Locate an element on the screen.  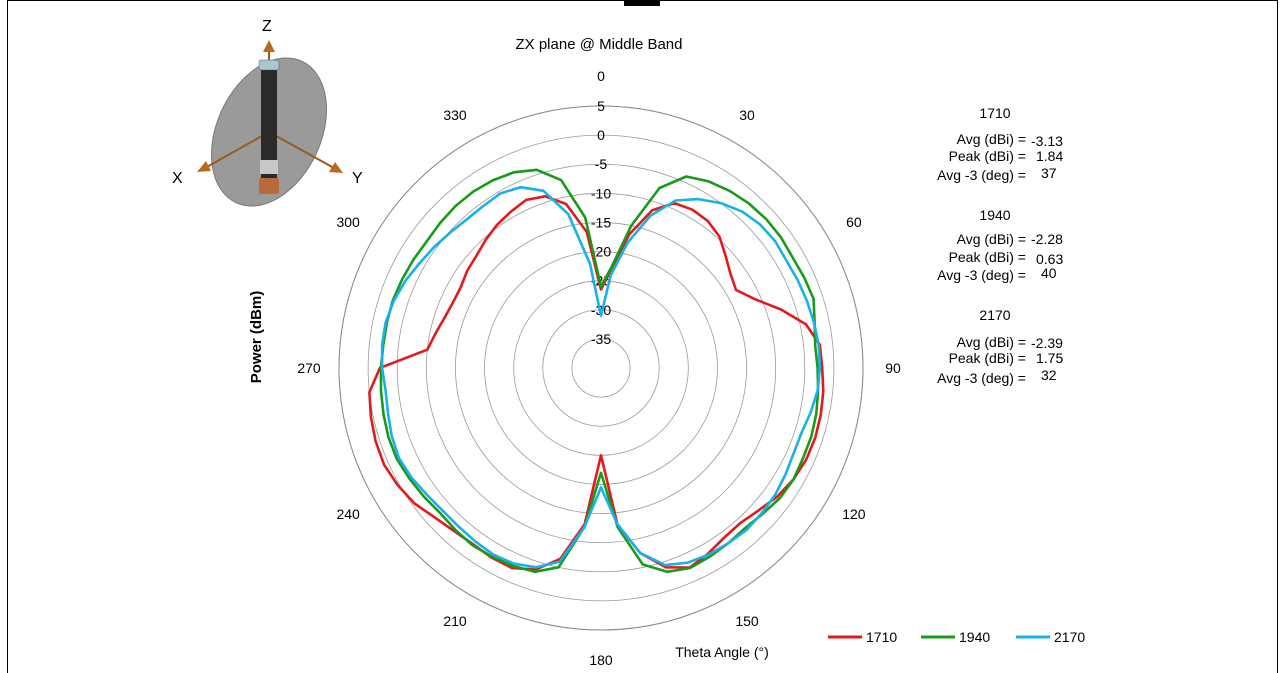
grid-ring is located at coordinates (601, 368).